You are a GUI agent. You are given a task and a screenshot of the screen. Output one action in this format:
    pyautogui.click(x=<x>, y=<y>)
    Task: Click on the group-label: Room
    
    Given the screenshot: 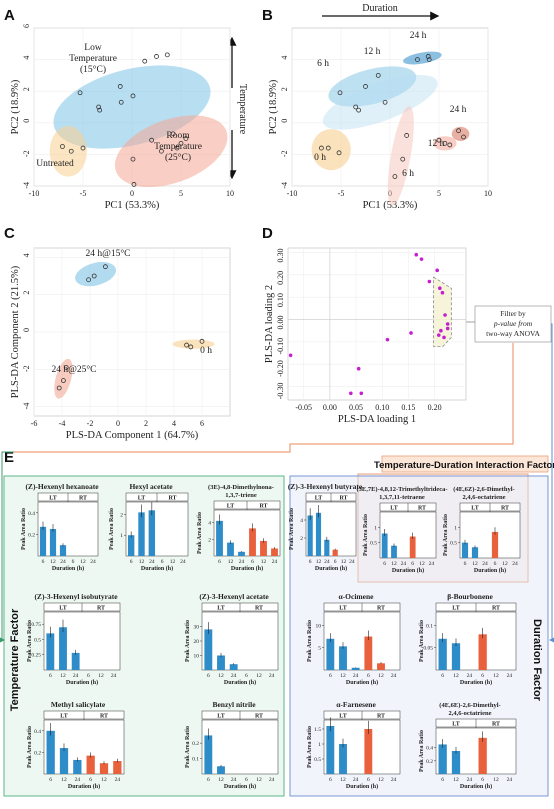 What is the action you would take?
    pyautogui.click(x=178, y=136)
    